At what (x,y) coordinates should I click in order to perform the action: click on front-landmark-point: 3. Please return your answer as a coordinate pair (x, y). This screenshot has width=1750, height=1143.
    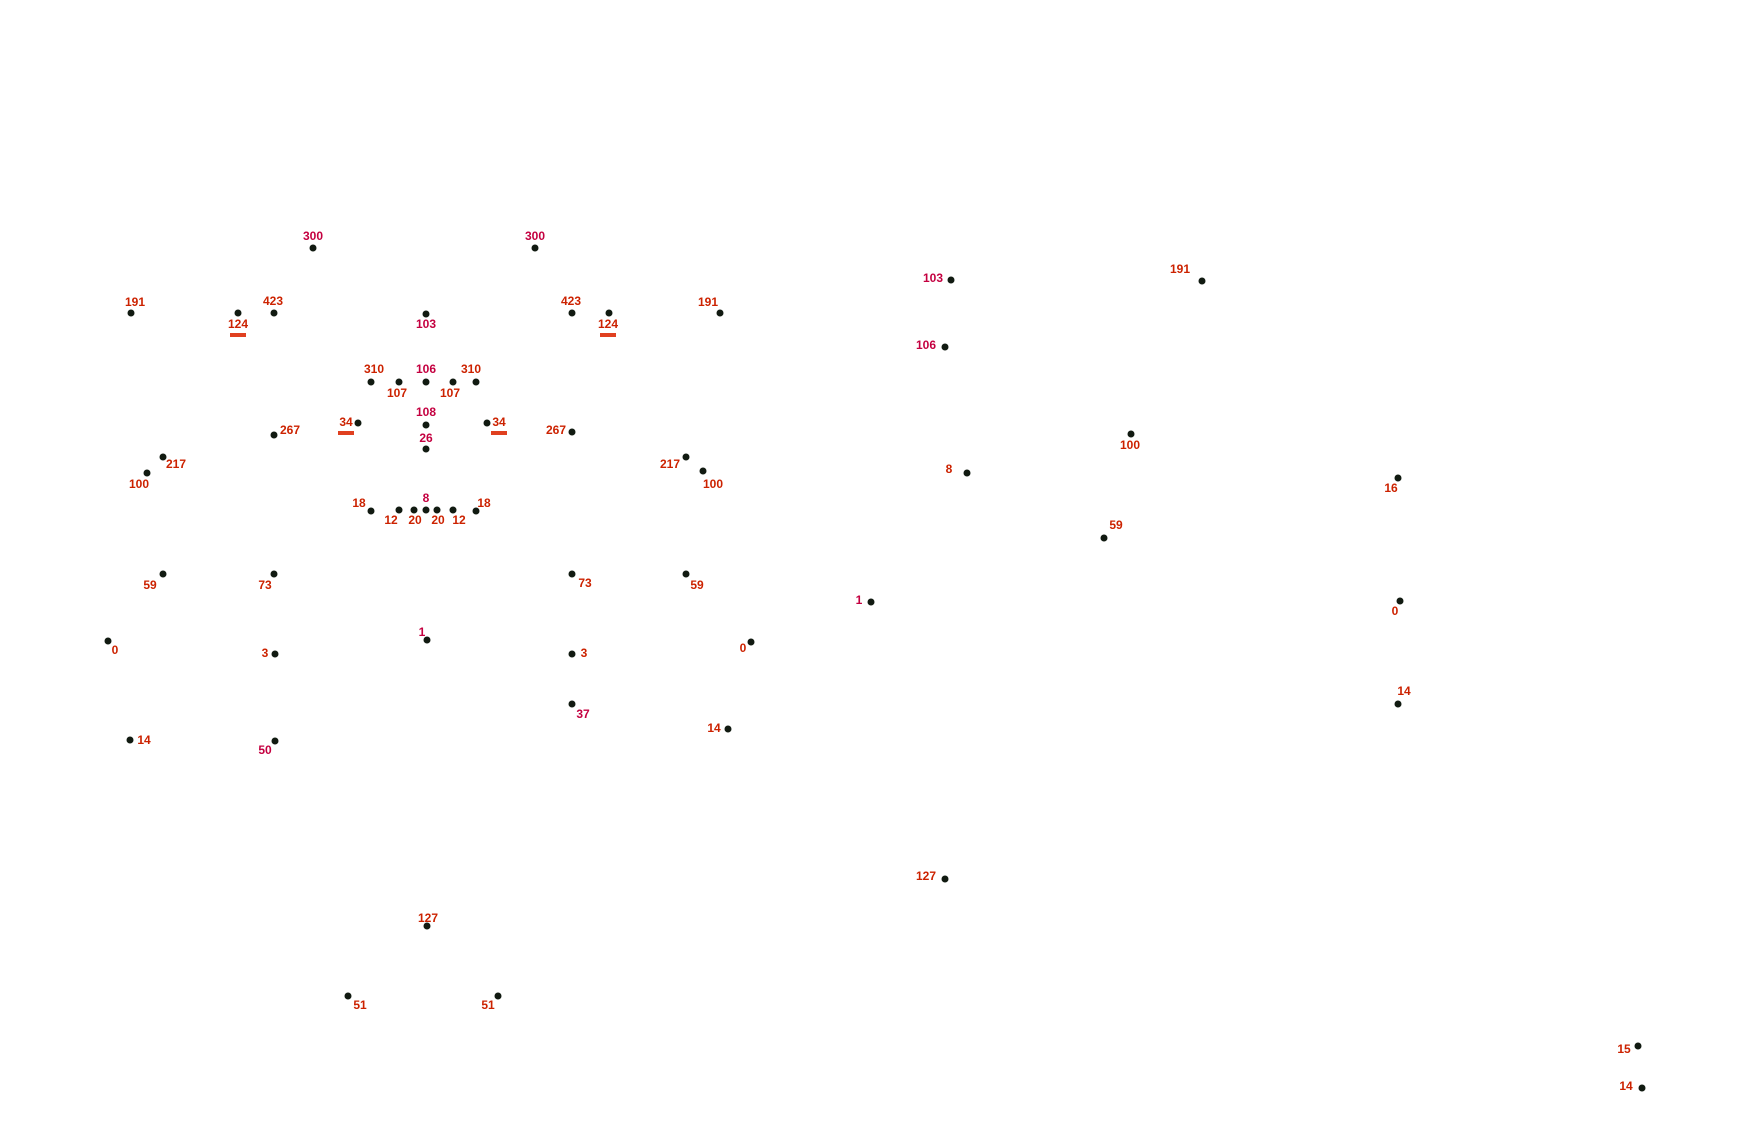
    Looking at the image, I should click on (270, 653).